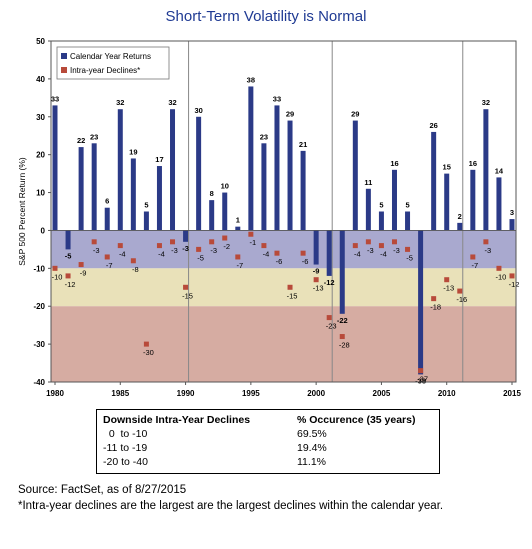  I want to click on decline-data-label: -18, so click(435, 307).